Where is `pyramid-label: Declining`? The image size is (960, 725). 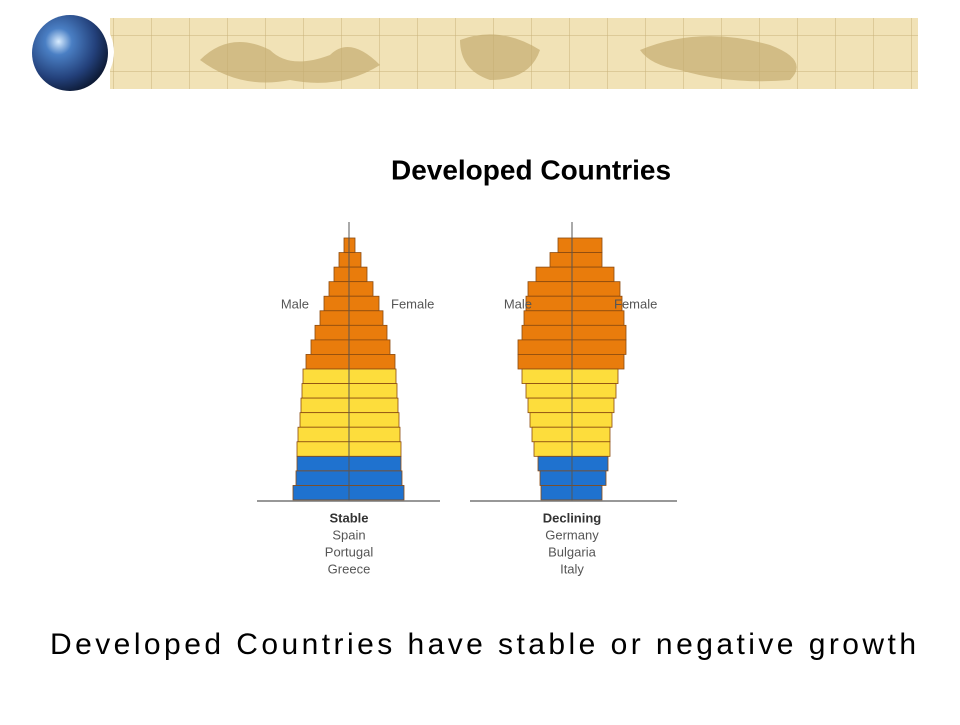 pyramid-label: Declining is located at coordinates (572, 517).